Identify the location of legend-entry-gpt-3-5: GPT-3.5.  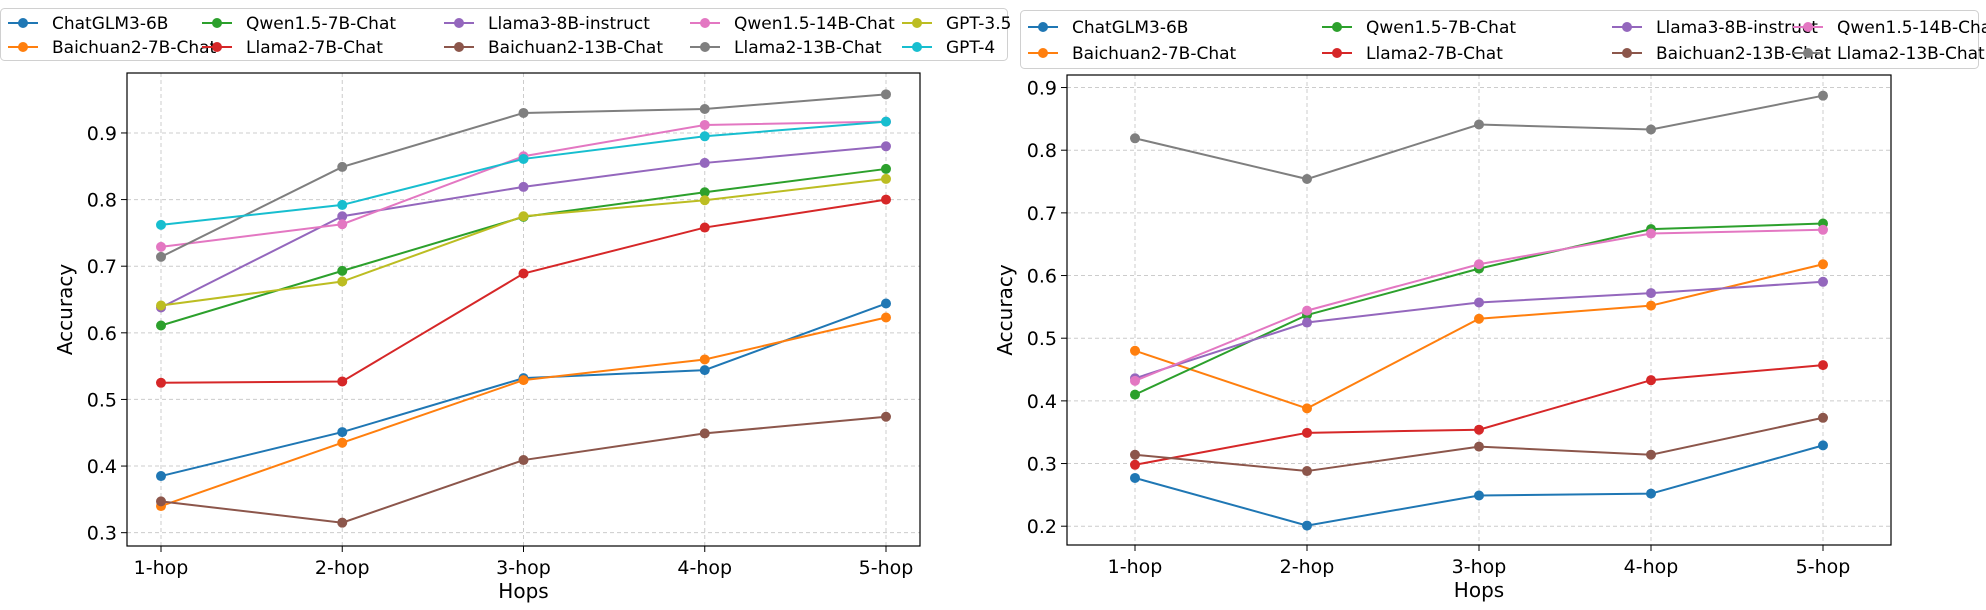
(956, 24).